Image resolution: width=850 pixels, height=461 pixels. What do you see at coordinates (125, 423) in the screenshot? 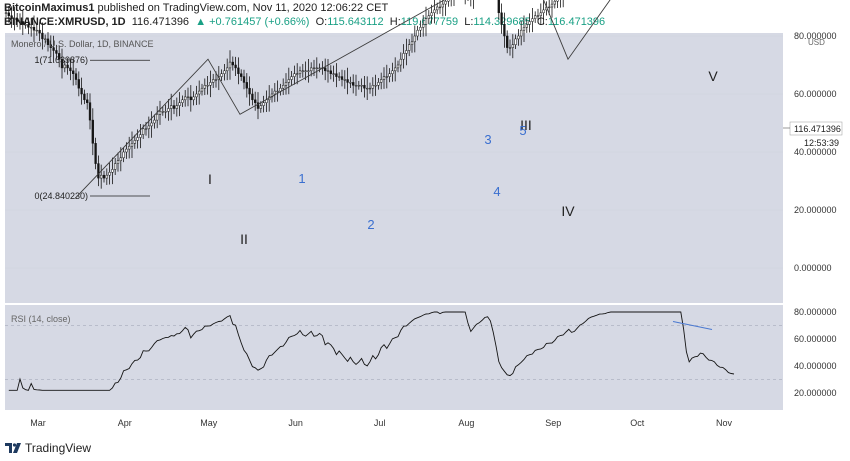
I see `time-tick-label: Apr` at bounding box center [125, 423].